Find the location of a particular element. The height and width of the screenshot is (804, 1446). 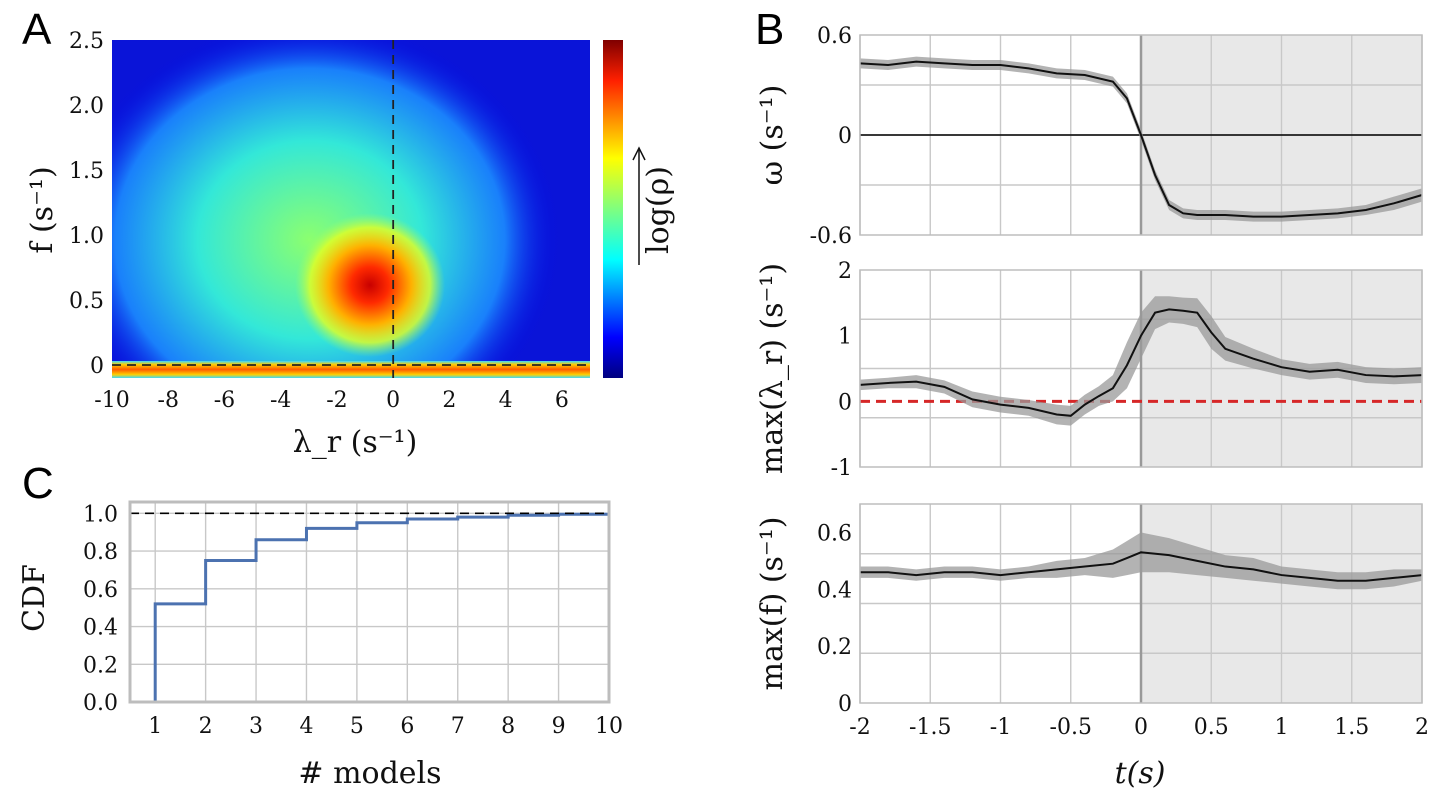

cdf-frame is located at coordinates (369, 602).